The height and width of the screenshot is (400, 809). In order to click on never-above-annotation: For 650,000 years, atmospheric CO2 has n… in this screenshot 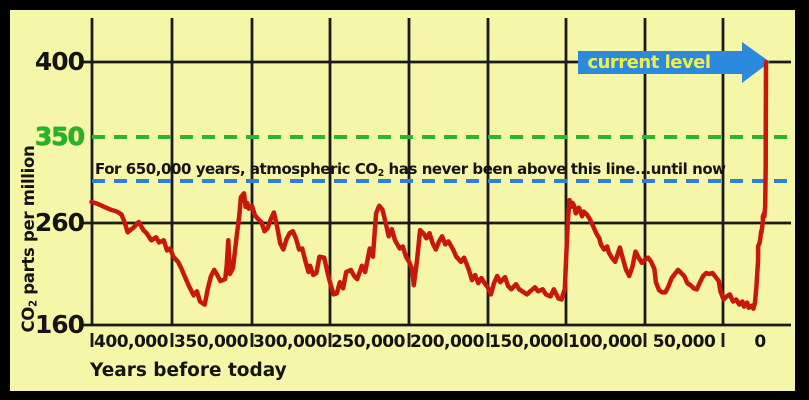, I will do `click(410, 171)`.